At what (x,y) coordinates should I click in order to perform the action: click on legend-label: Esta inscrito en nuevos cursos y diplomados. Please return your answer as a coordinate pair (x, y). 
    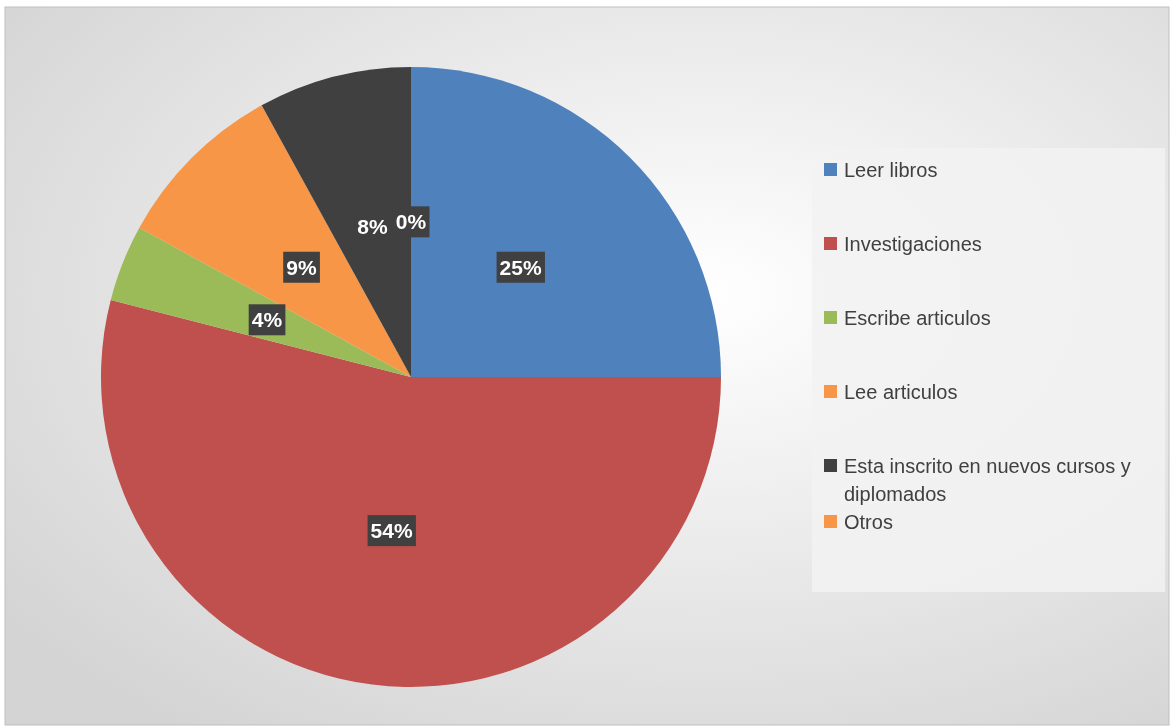
    Looking at the image, I should click on (987, 480).